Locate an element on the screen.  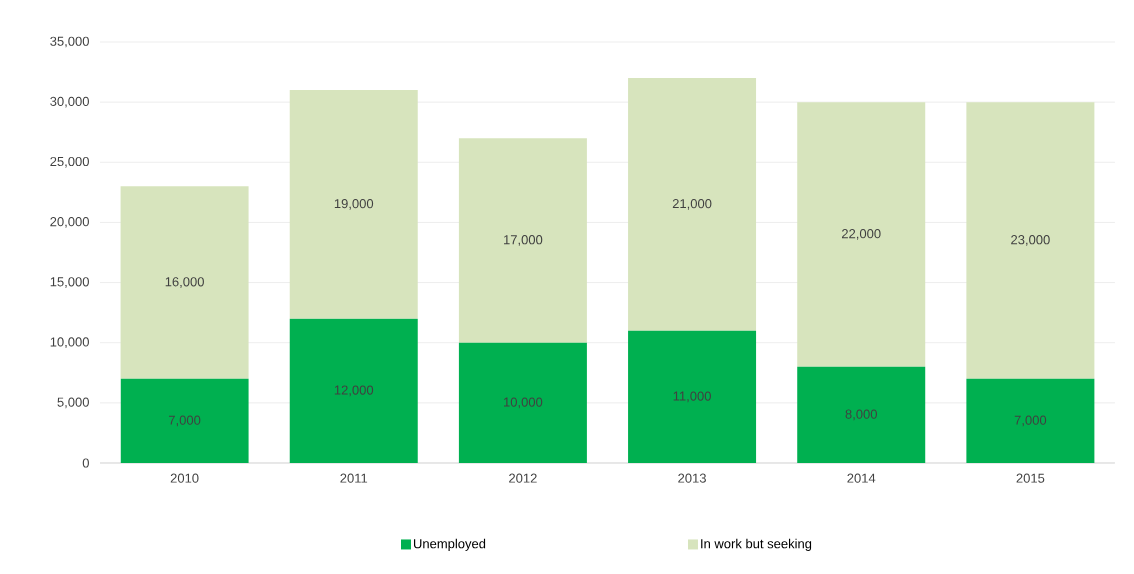
data-label: 8,000 is located at coordinates (861, 415).